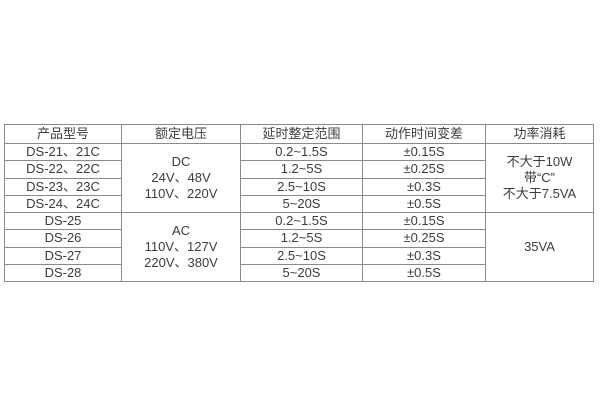 Image resolution: width=600 pixels, height=400 pixels. I want to click on table-row: DS-24、24C 5~20S ±0.5S, so click(299, 204).